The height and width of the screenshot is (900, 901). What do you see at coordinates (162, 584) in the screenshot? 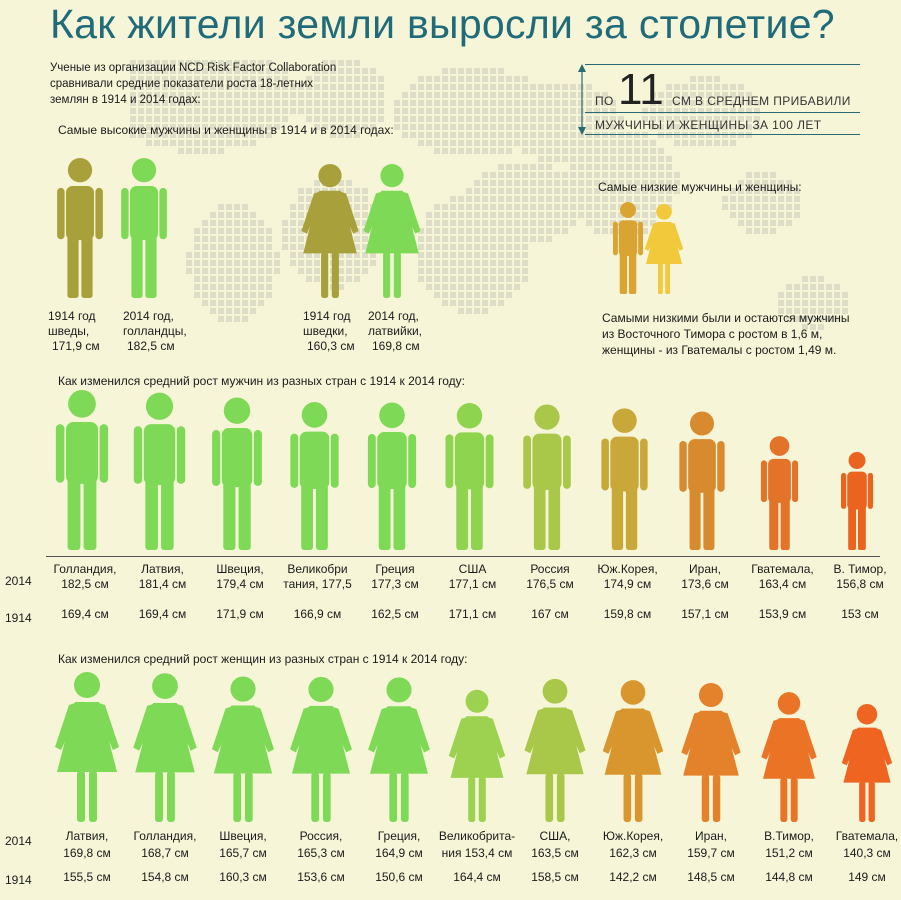
I see `men-2014-label: 181,4 см` at bounding box center [162, 584].